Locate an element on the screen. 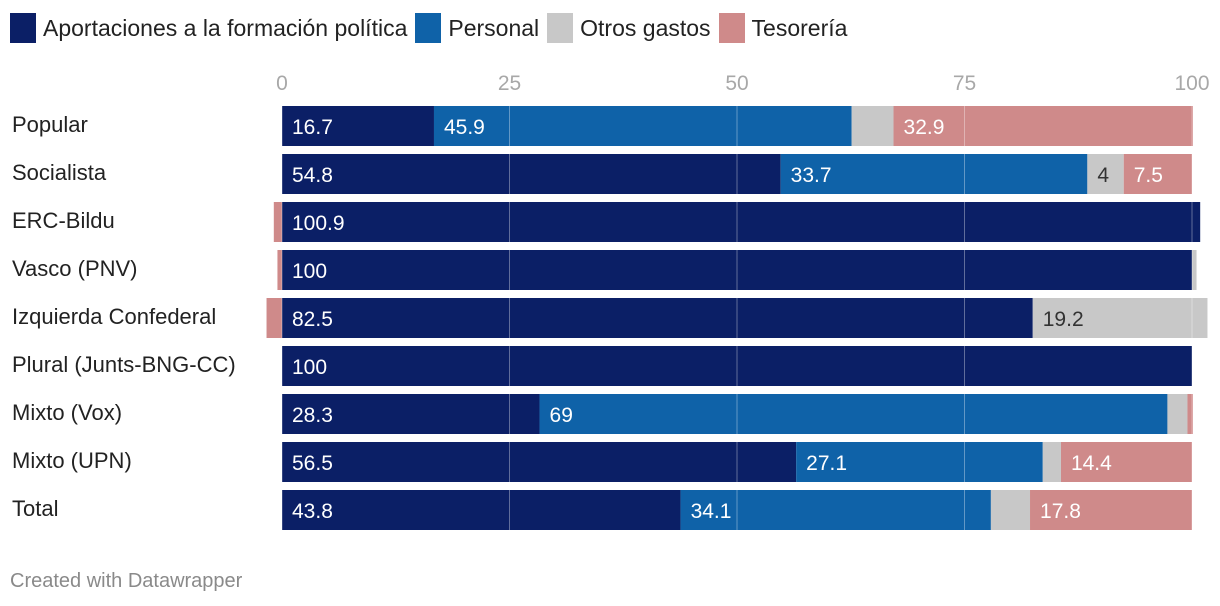  x-tick-label: 25 is located at coordinates (509, 83).